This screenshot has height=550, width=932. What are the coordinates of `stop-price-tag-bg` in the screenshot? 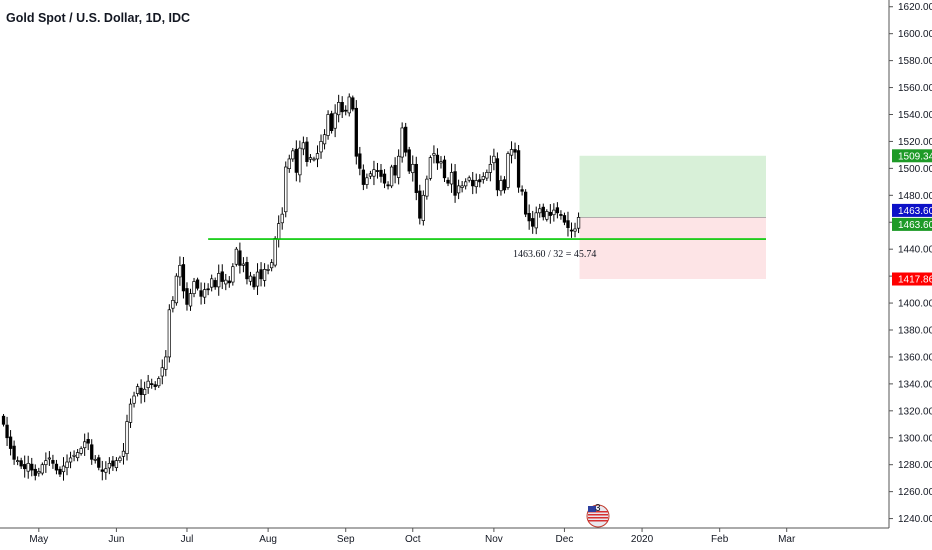 It's located at (912, 279).